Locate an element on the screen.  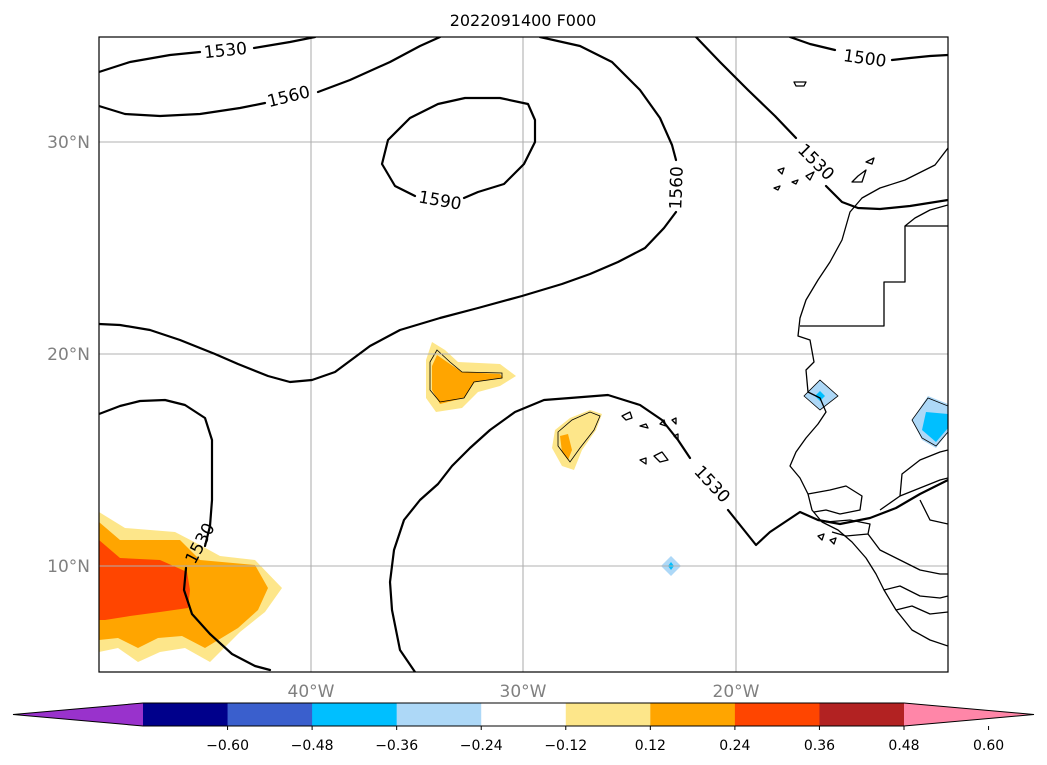
contour-label-1530-nw: 1530 is located at coordinates (225, 51).